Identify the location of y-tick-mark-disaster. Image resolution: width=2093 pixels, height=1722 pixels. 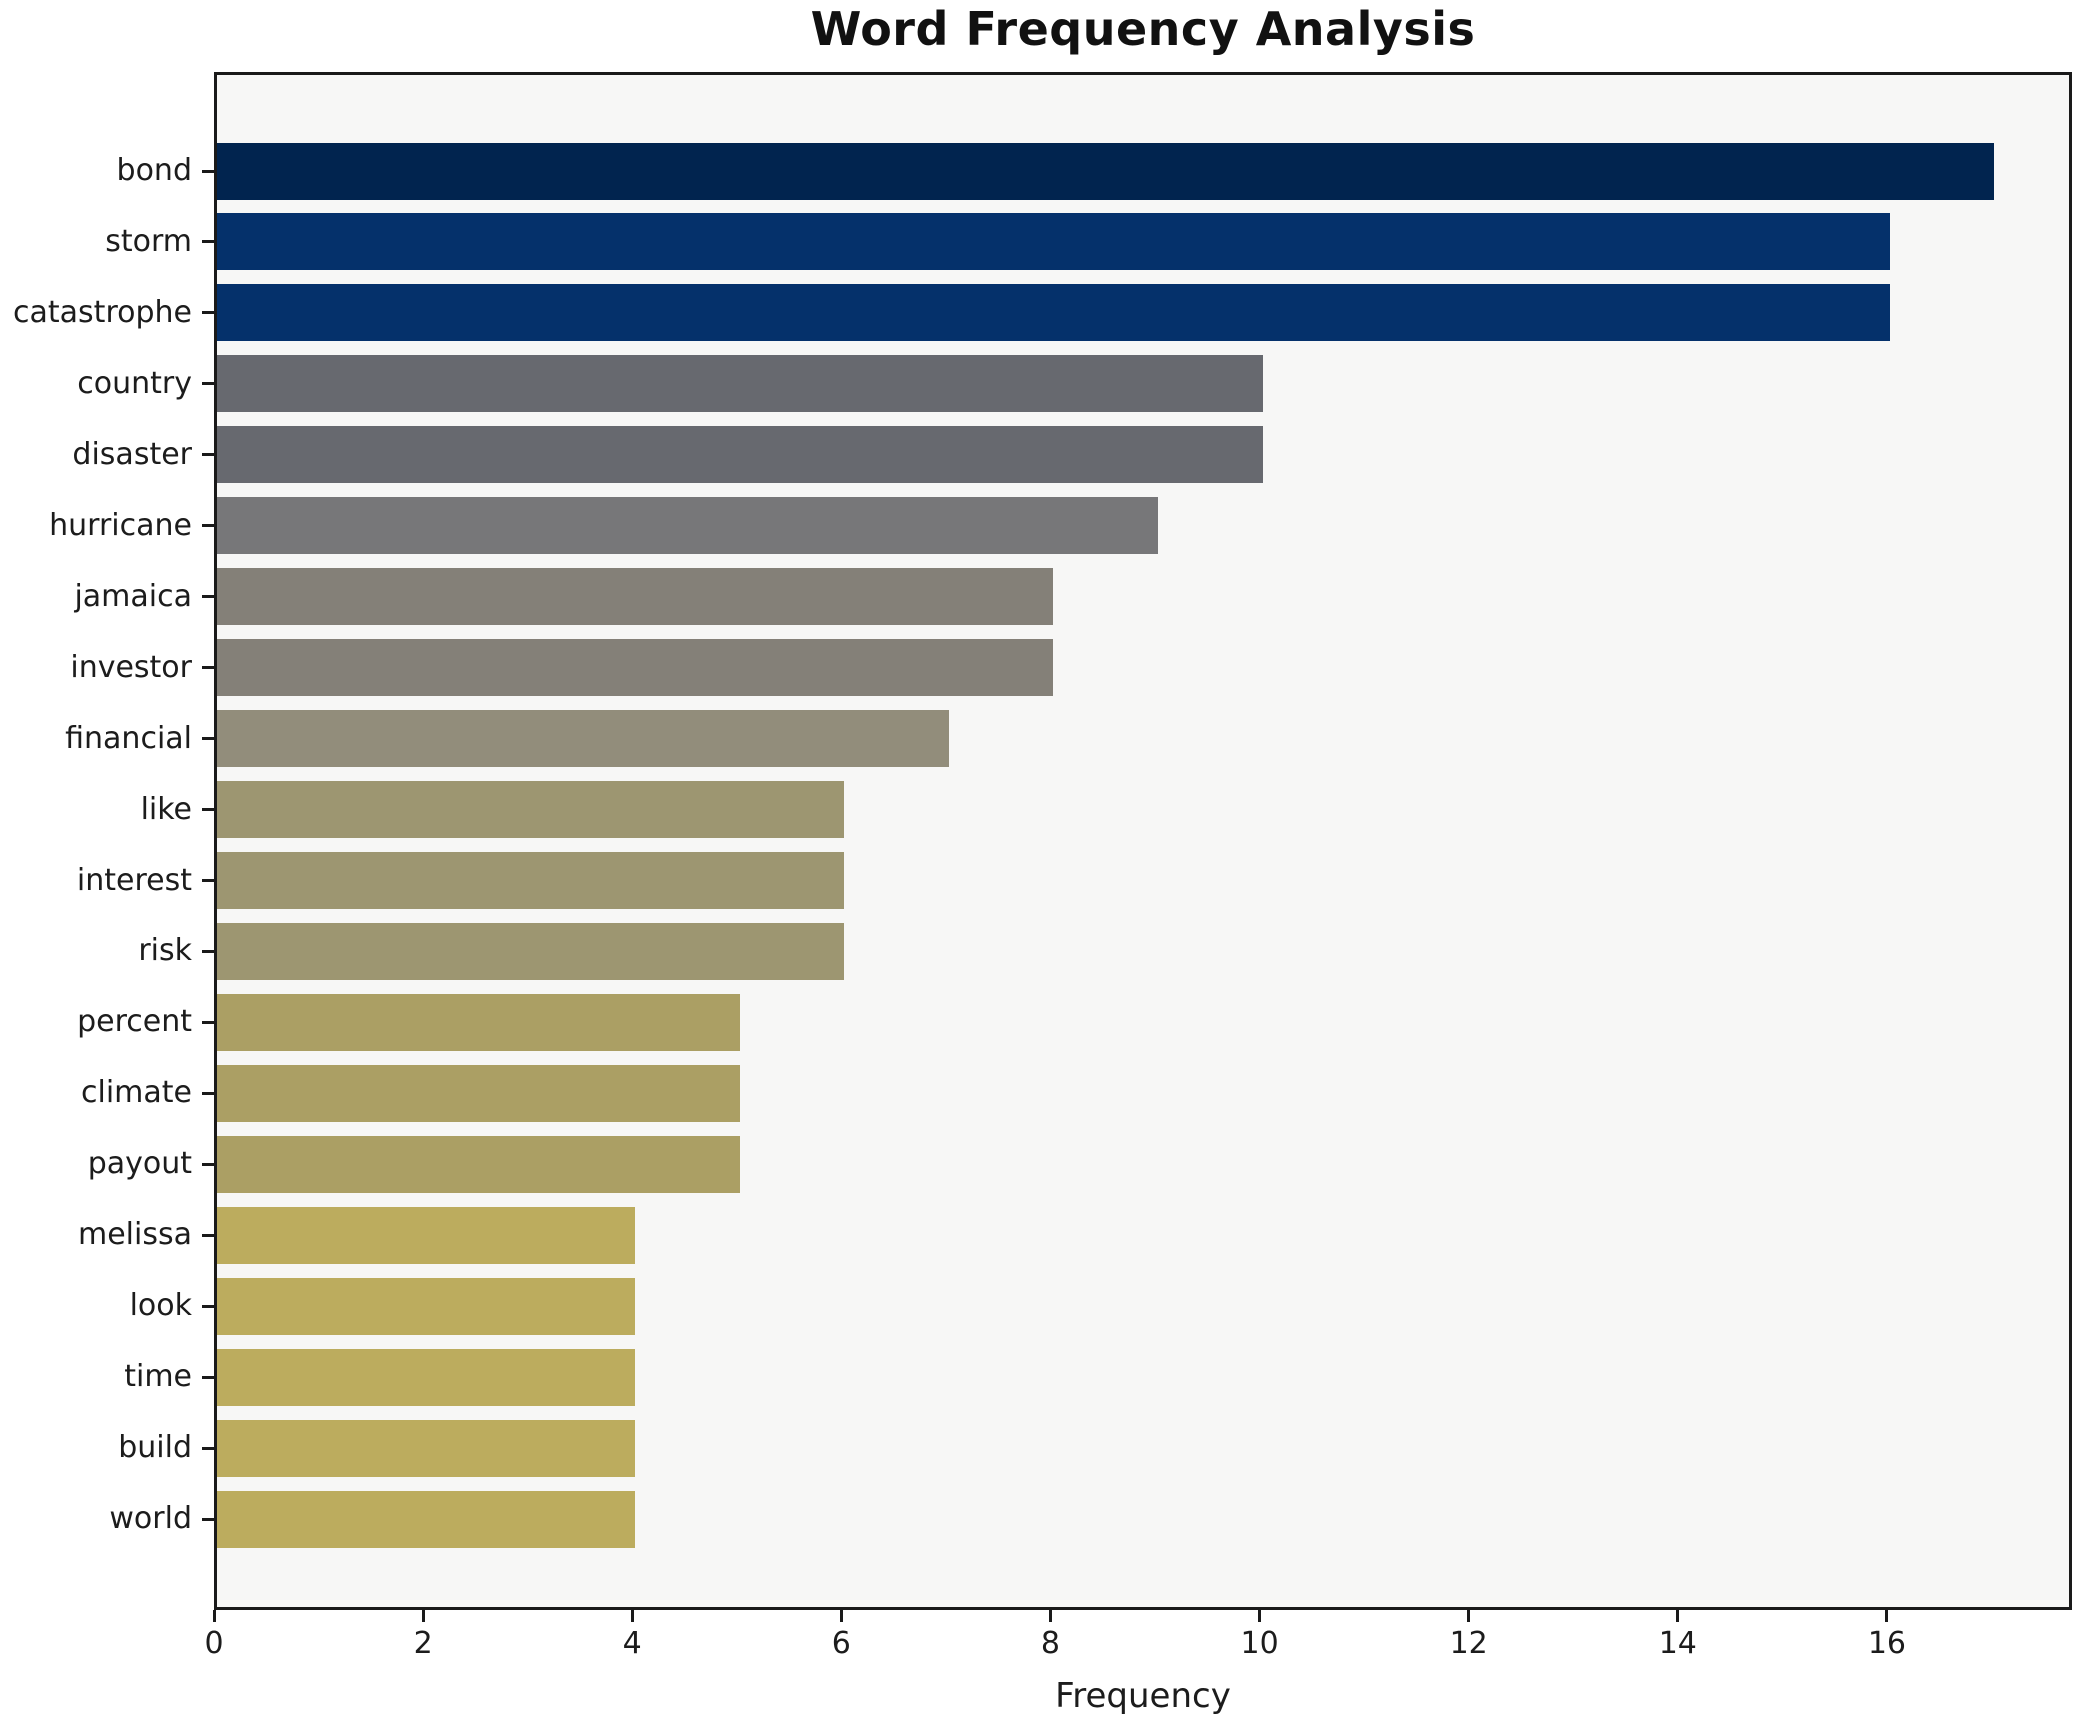
(208, 455).